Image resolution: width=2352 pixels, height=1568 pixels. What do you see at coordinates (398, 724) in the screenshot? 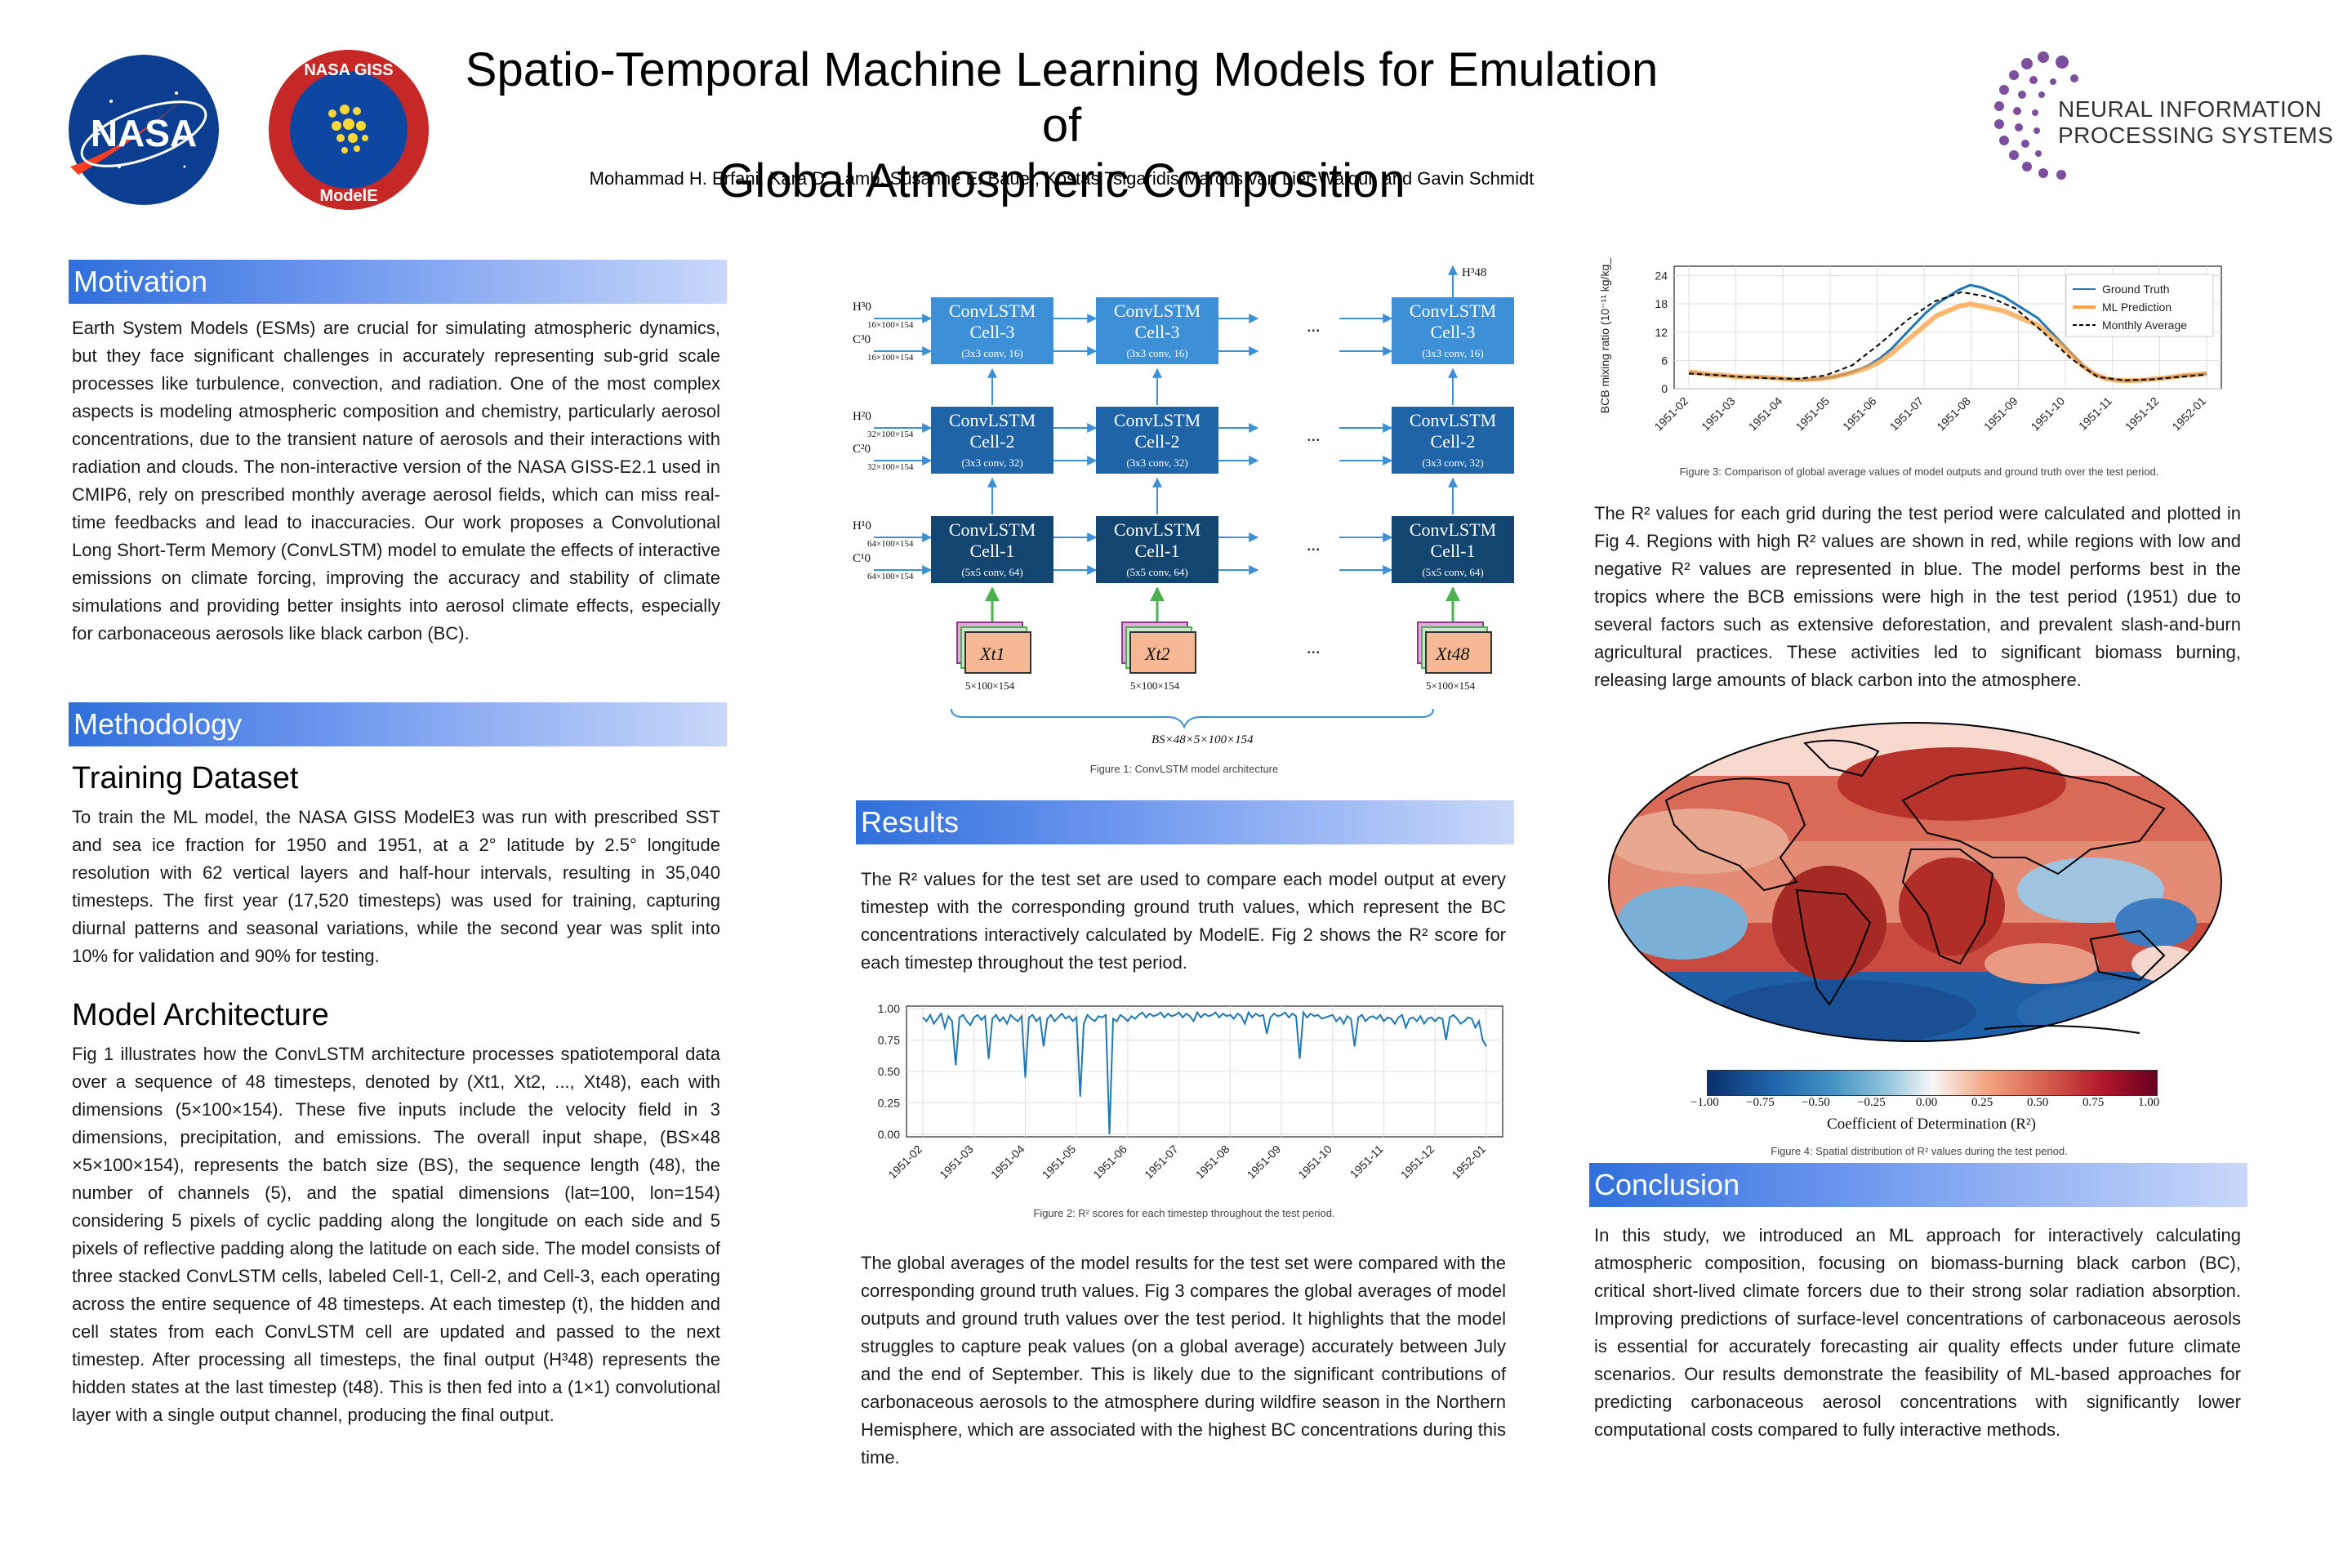
I see `methodology-heading: Methodology` at bounding box center [398, 724].